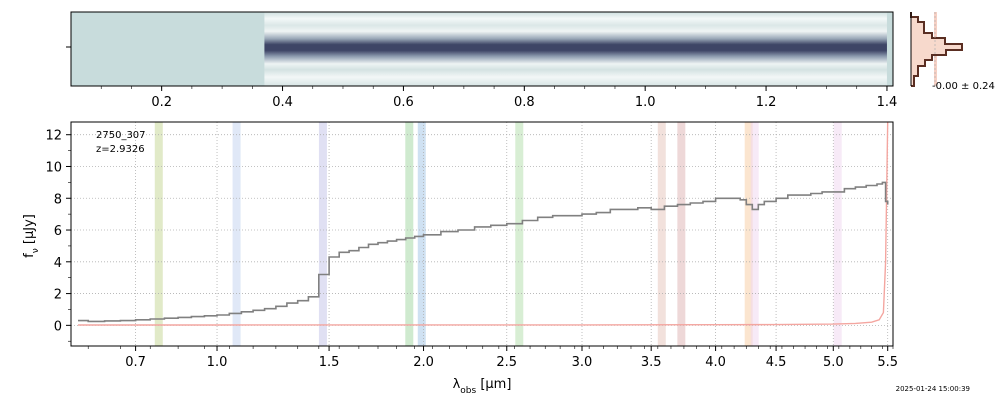 This screenshot has height=400, width=1000. What do you see at coordinates (53, 167) in the screenshot?
I see `ytick-label: 10` at bounding box center [53, 167].